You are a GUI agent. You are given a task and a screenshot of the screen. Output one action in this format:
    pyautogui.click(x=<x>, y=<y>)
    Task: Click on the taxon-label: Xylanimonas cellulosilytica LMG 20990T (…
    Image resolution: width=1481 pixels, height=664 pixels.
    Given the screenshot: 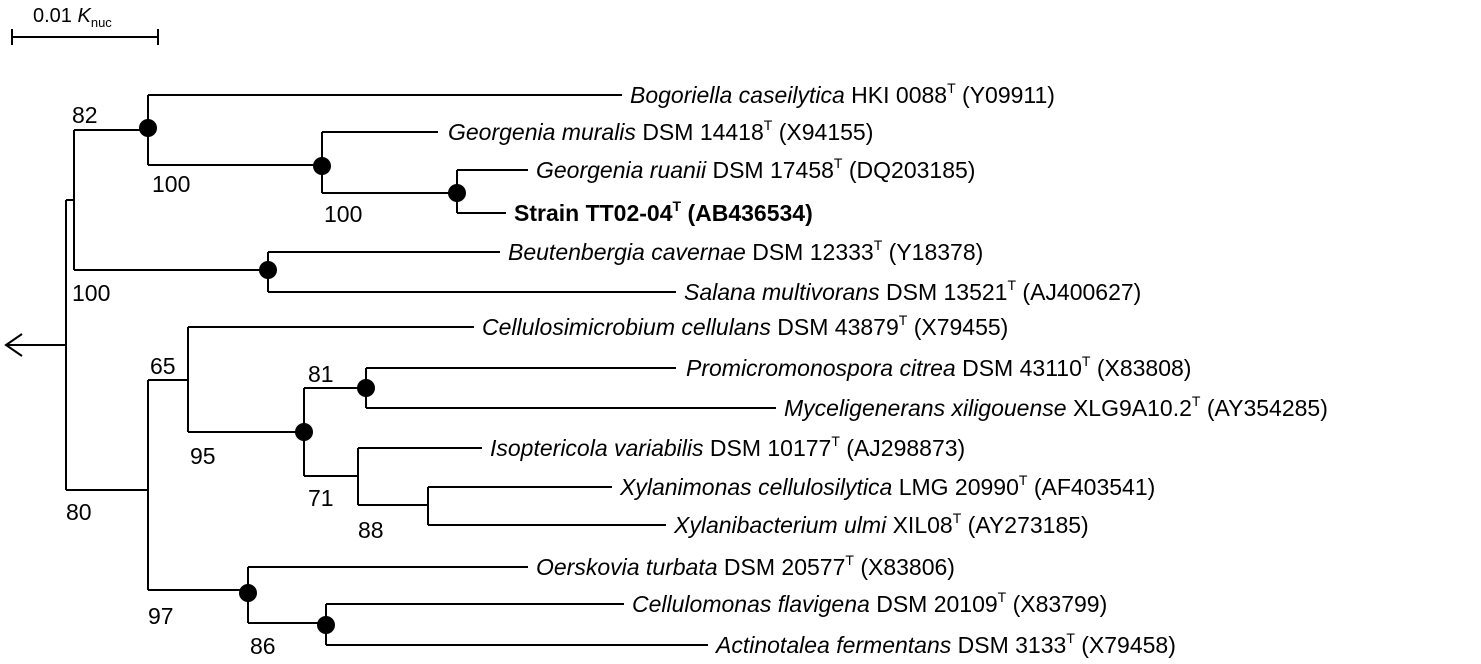 What is the action you would take?
    pyautogui.click(x=887, y=486)
    